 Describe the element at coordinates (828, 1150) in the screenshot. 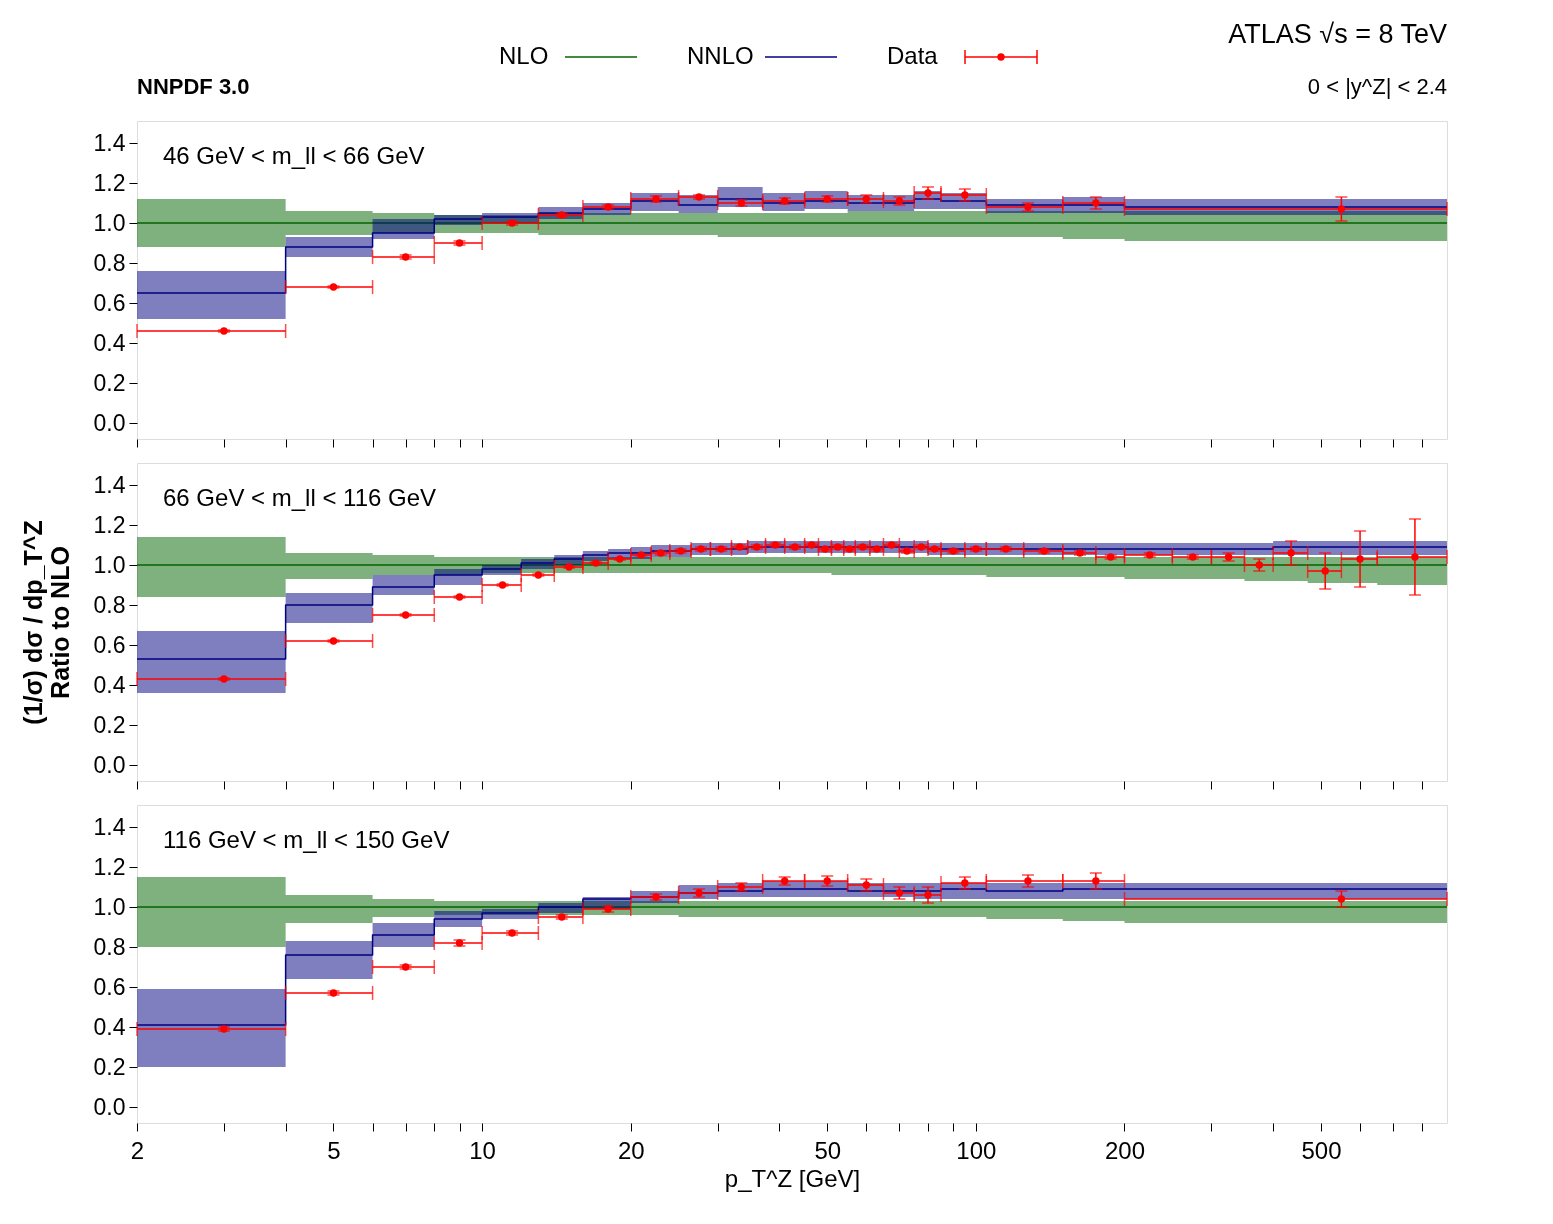

I see `x-tick-label: 50` at that location.